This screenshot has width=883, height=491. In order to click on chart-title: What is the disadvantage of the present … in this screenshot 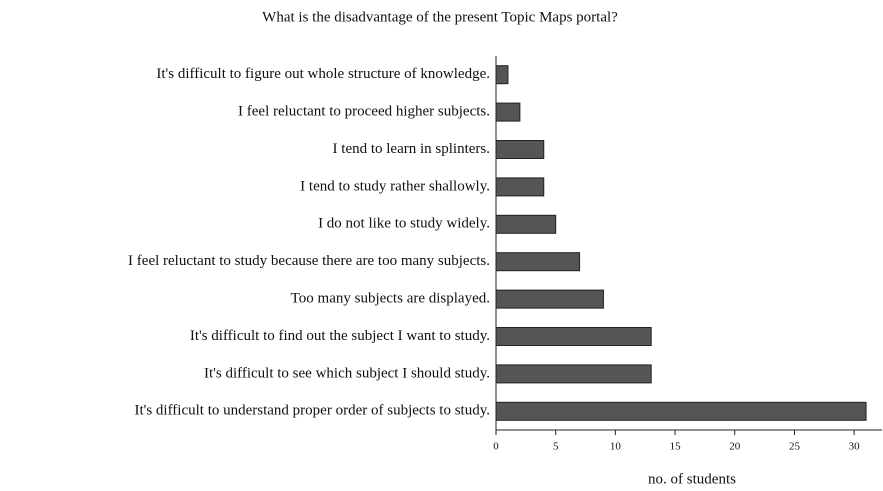, I will do `click(440, 17)`.